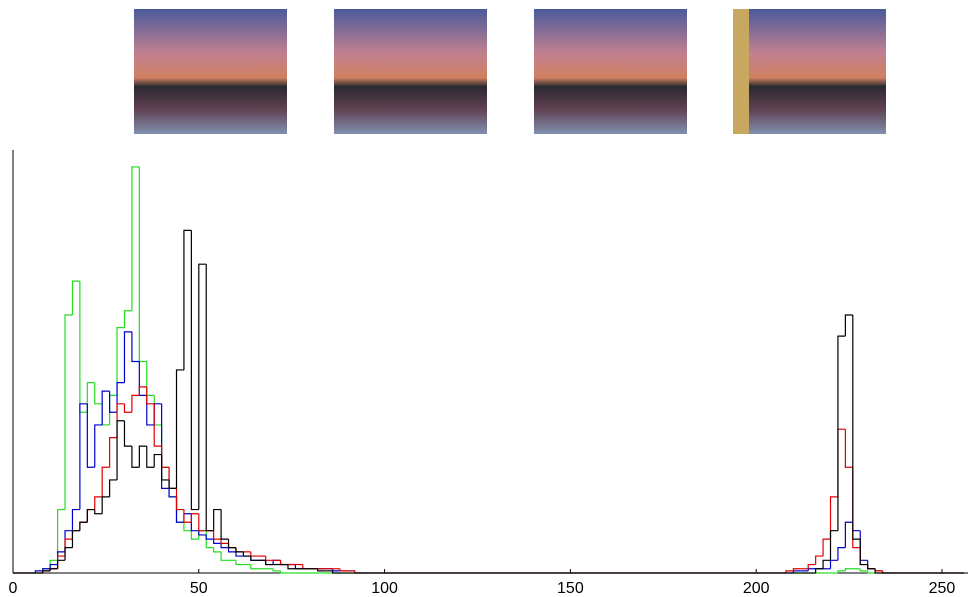 This screenshot has height=597, width=968. What do you see at coordinates (384, 588) in the screenshot?
I see `x-tick-label: 100` at bounding box center [384, 588].